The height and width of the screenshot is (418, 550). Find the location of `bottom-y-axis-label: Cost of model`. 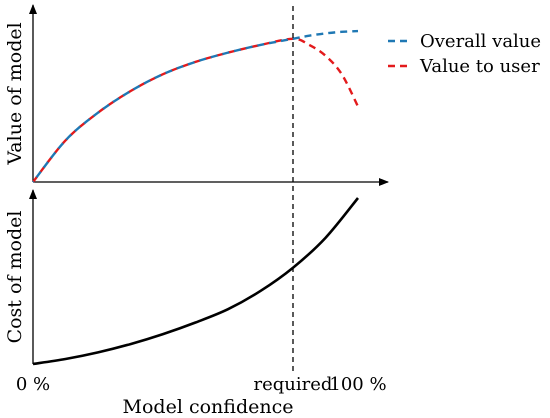

bottom-y-axis-label: Cost of model is located at coordinates (15, 277).